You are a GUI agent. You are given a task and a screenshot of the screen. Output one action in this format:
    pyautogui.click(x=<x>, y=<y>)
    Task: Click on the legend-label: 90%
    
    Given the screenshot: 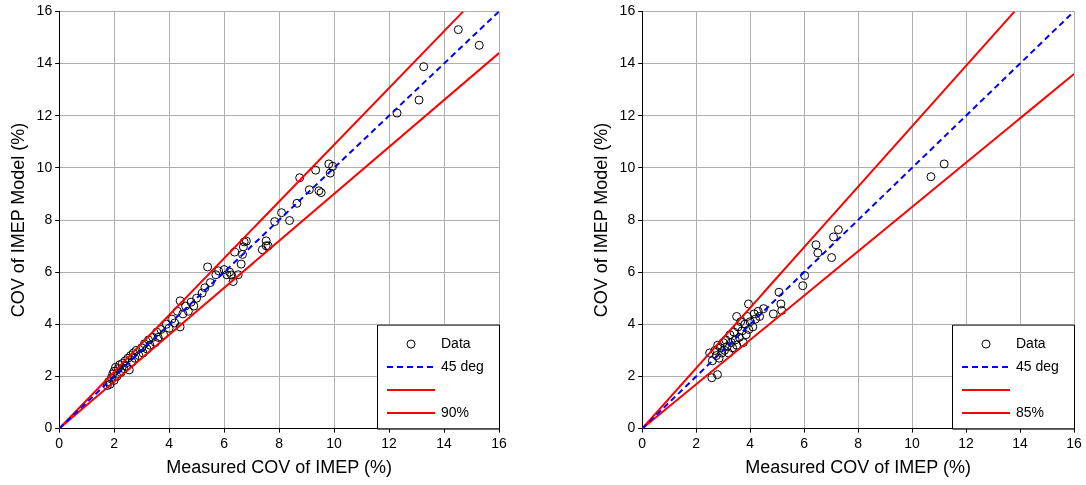 What is the action you would take?
    pyautogui.click(x=455, y=411)
    